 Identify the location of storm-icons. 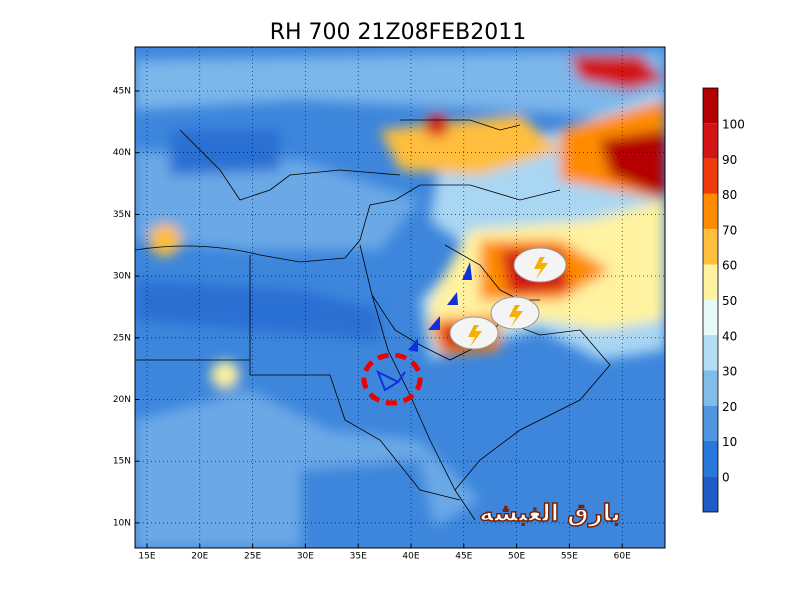
(508, 298).